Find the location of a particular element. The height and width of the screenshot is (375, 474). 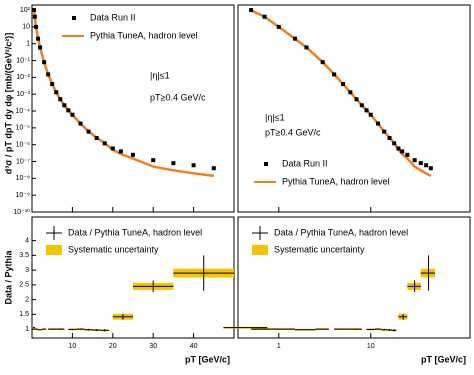

y-tick-label: 10⁻⁹ is located at coordinates (23, 195).